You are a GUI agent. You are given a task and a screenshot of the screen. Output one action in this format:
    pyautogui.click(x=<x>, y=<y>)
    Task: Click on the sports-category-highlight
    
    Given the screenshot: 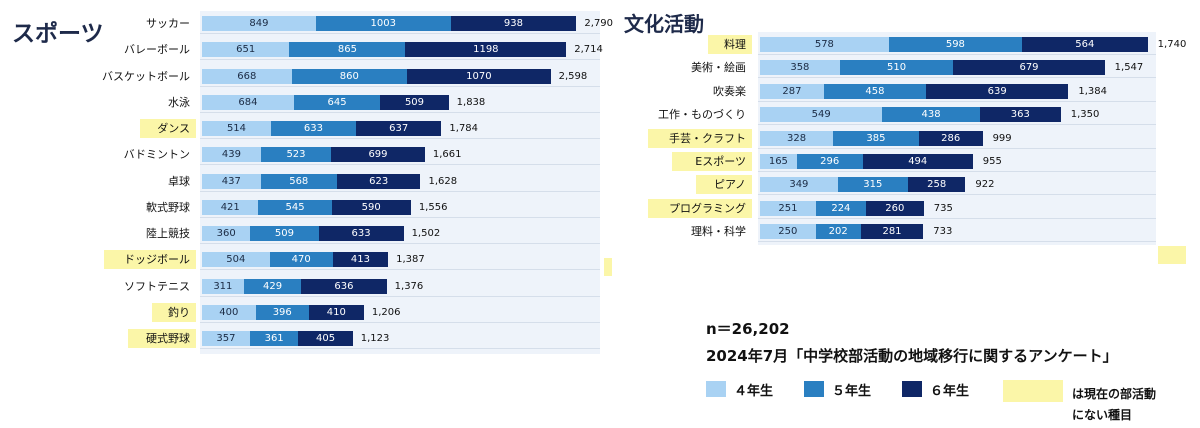 What is the action you would take?
    pyautogui.click(x=168, y=128)
    